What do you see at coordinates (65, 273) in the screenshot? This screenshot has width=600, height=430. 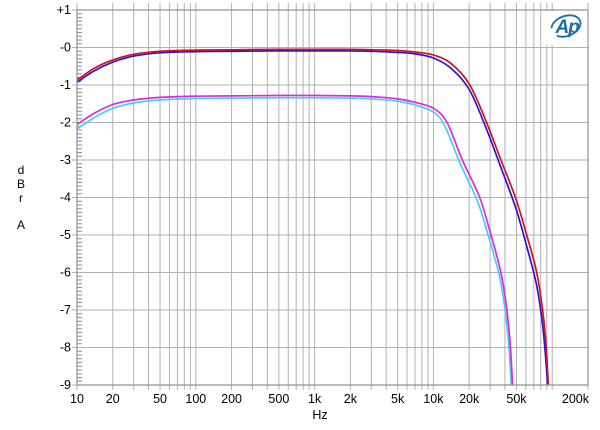 I see `y-tick-label: -6` at bounding box center [65, 273].